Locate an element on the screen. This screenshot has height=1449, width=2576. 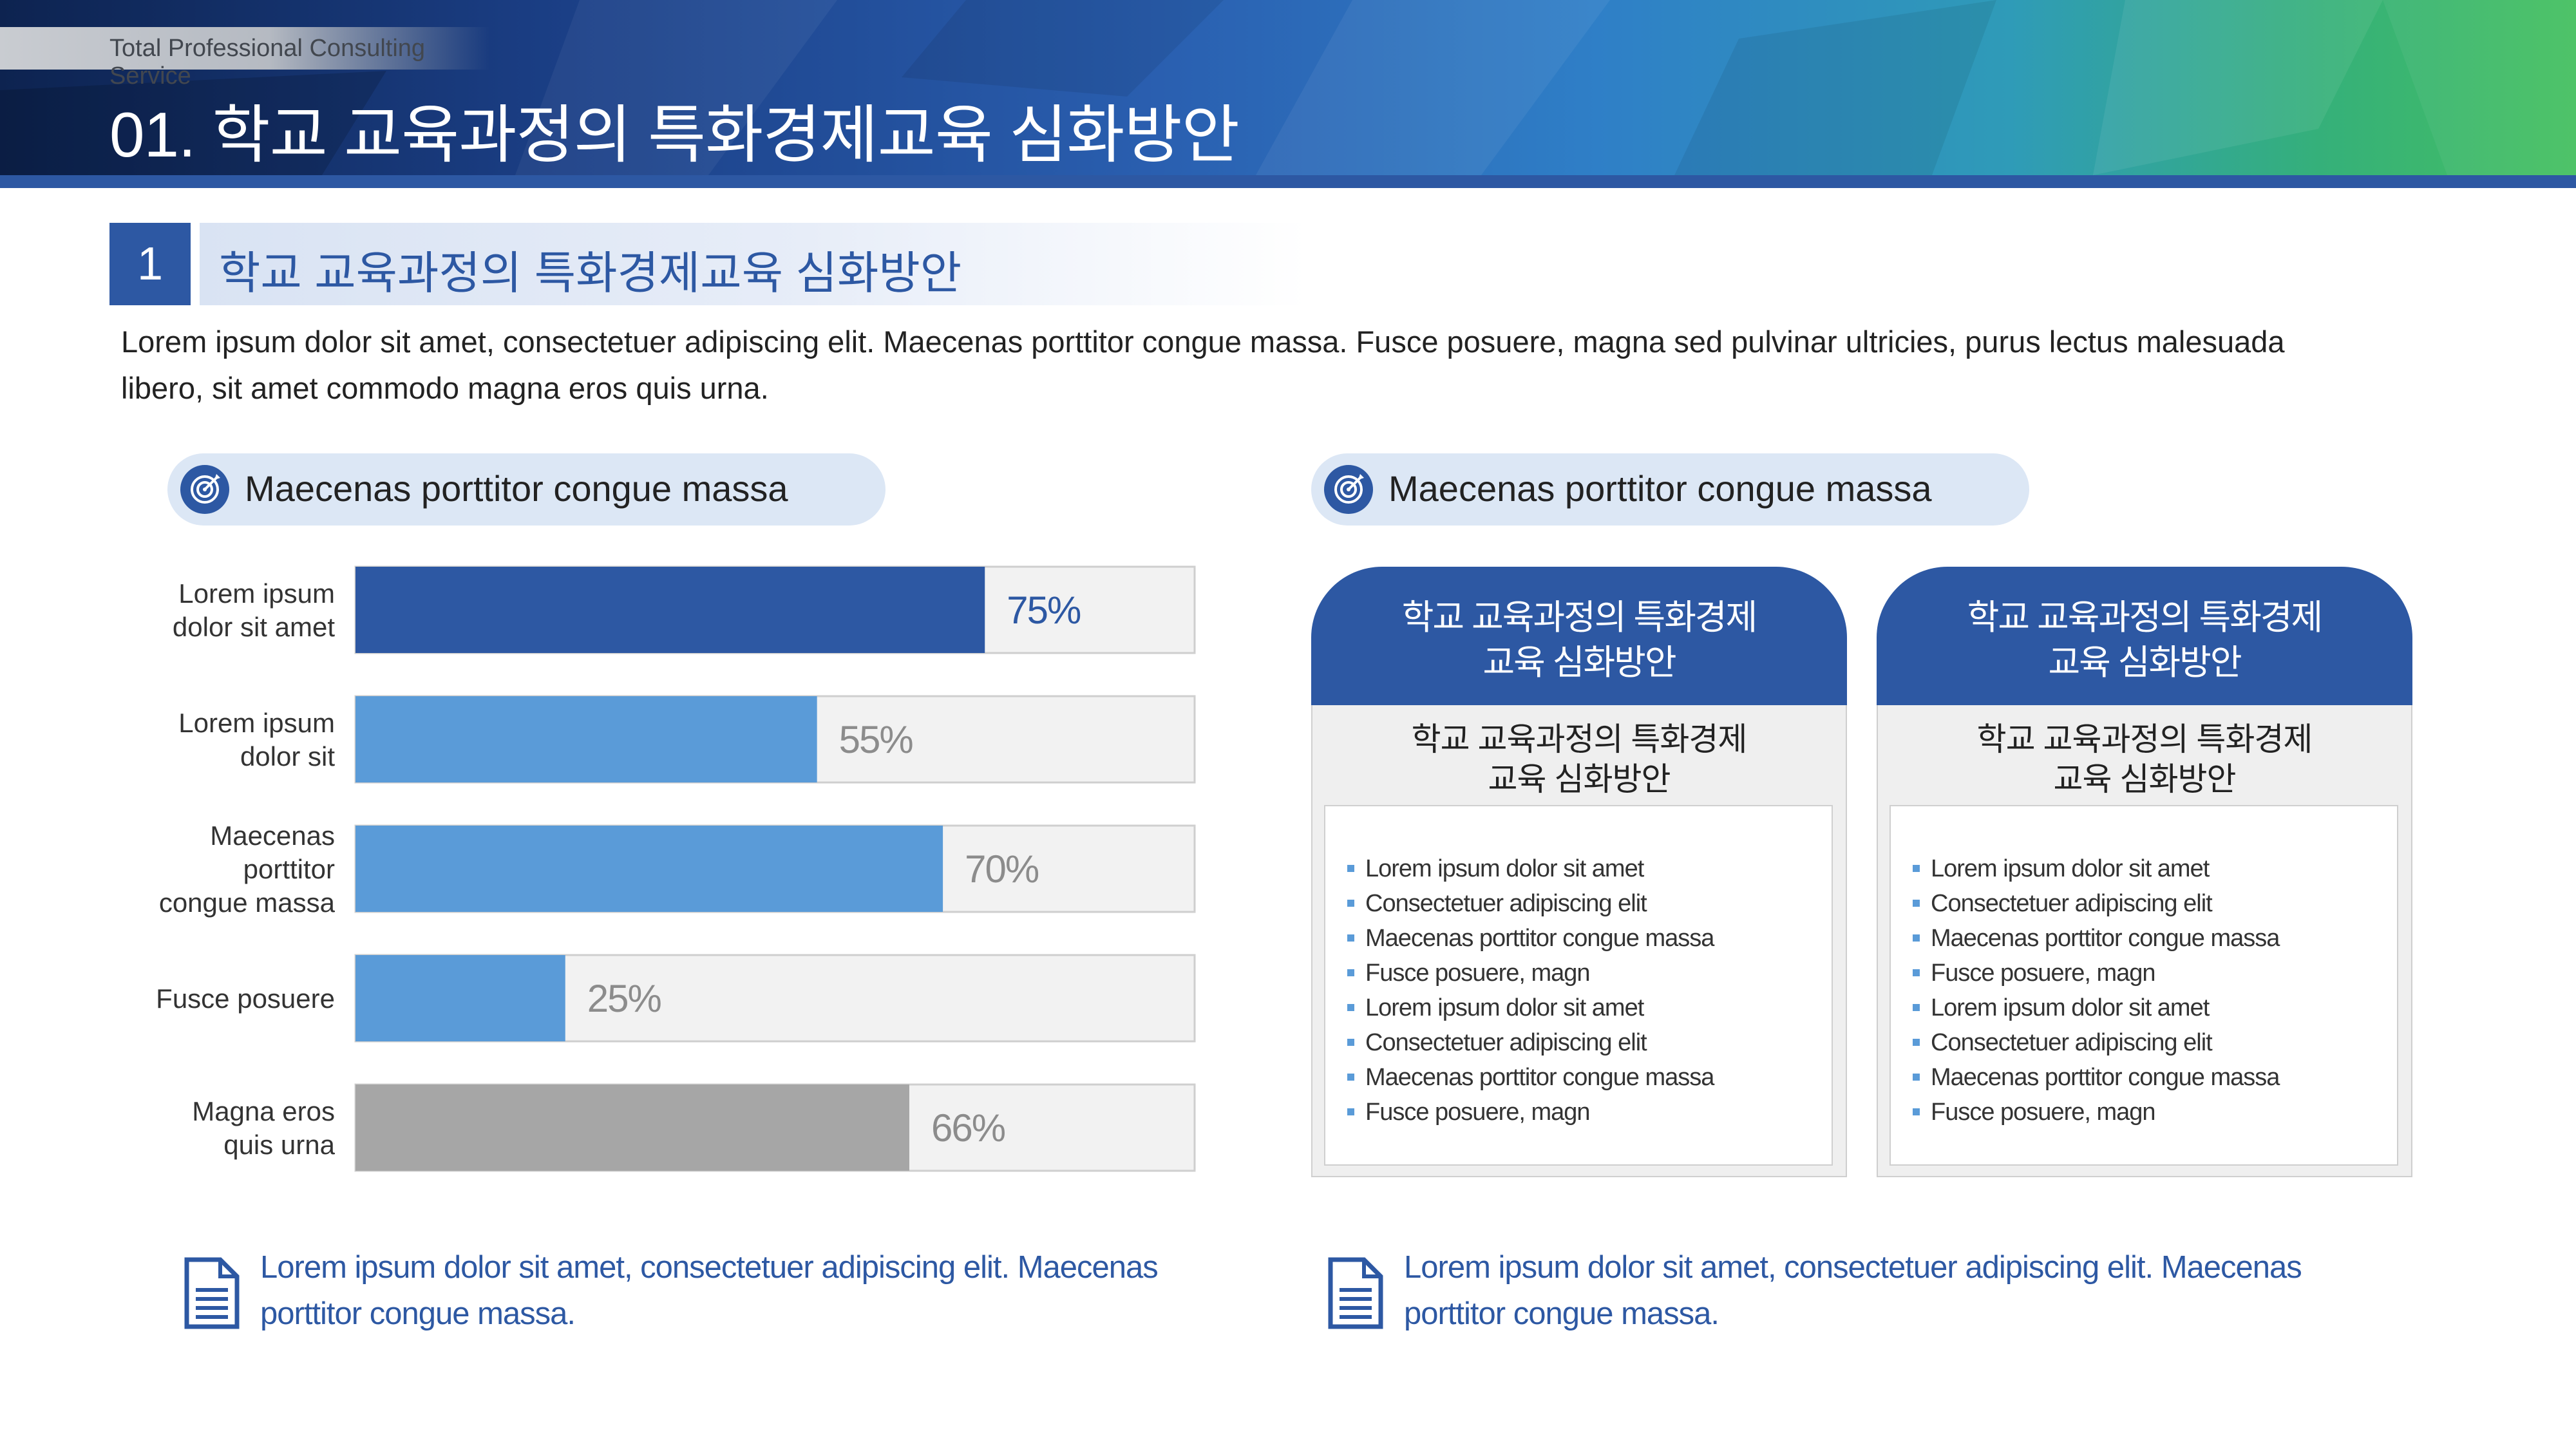
bar-category-label: Fusce posuere is located at coordinates (246, 999).